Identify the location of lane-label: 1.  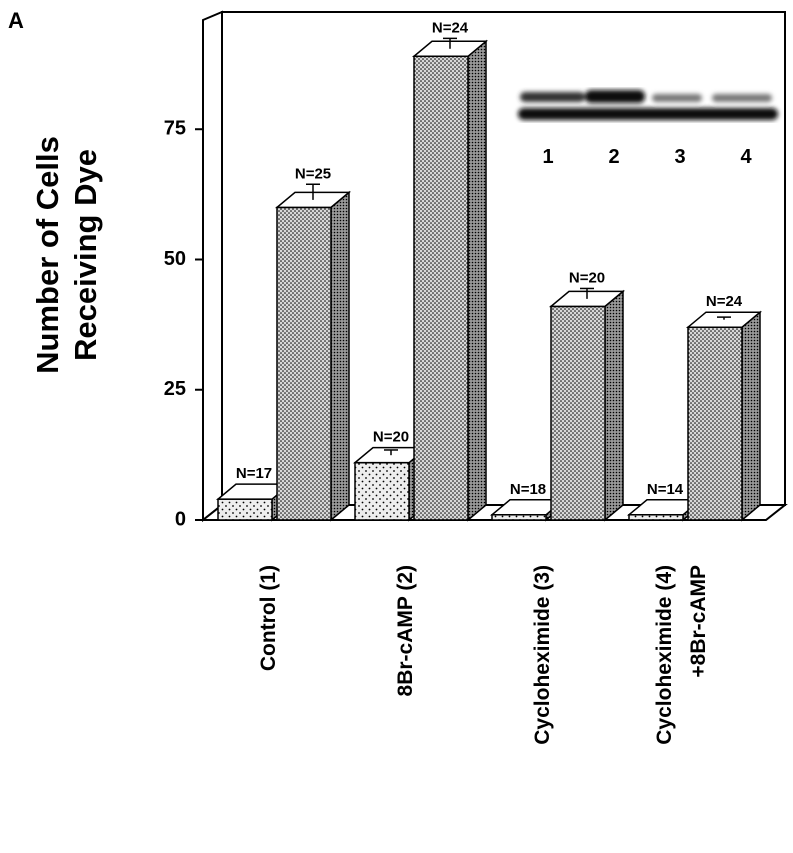
(547, 157).